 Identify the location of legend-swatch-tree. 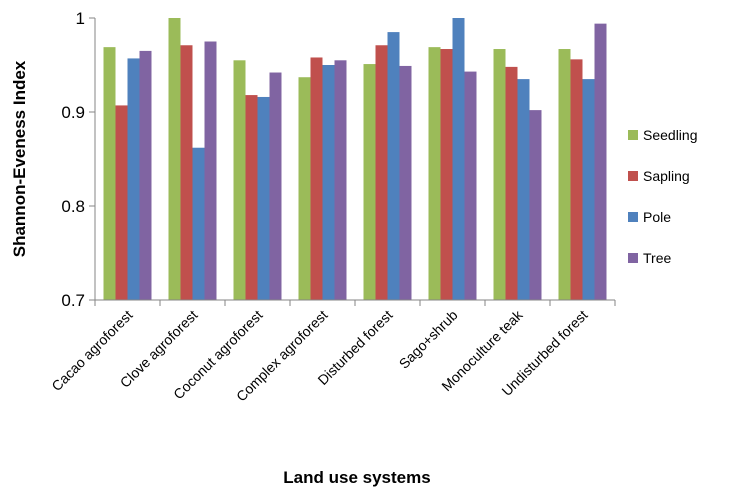
(633, 258).